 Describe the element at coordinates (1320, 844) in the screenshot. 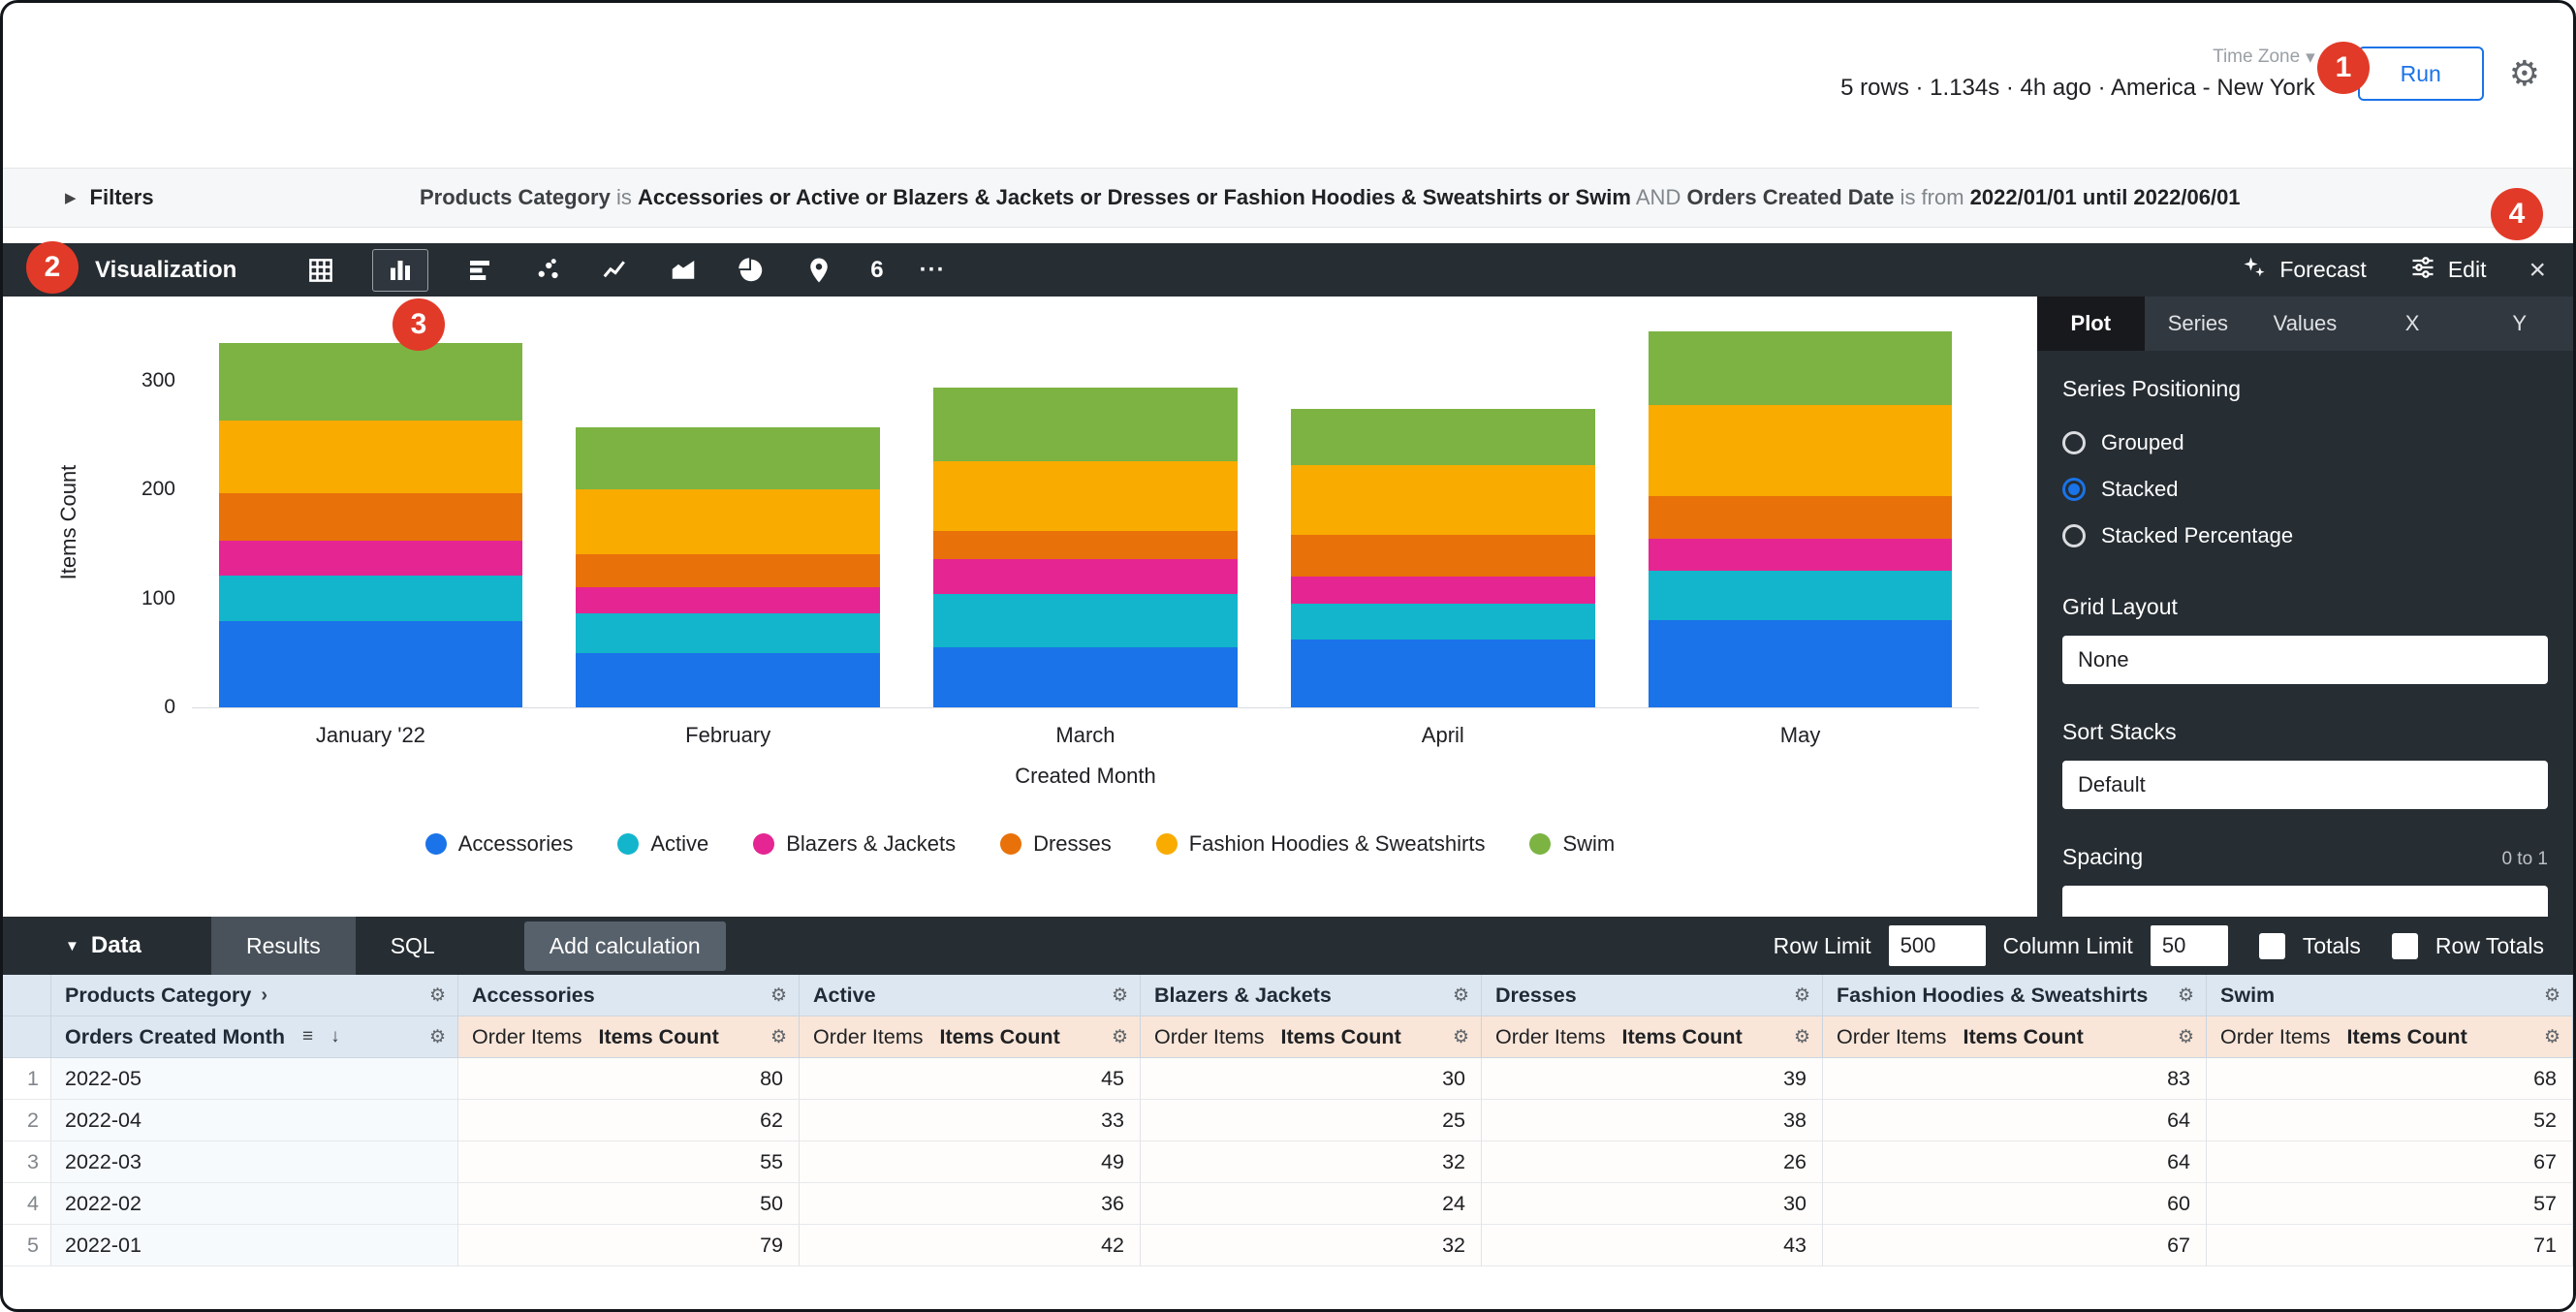

I see `legend-item: Fashion Hoodies & Sweatshirts` at that location.